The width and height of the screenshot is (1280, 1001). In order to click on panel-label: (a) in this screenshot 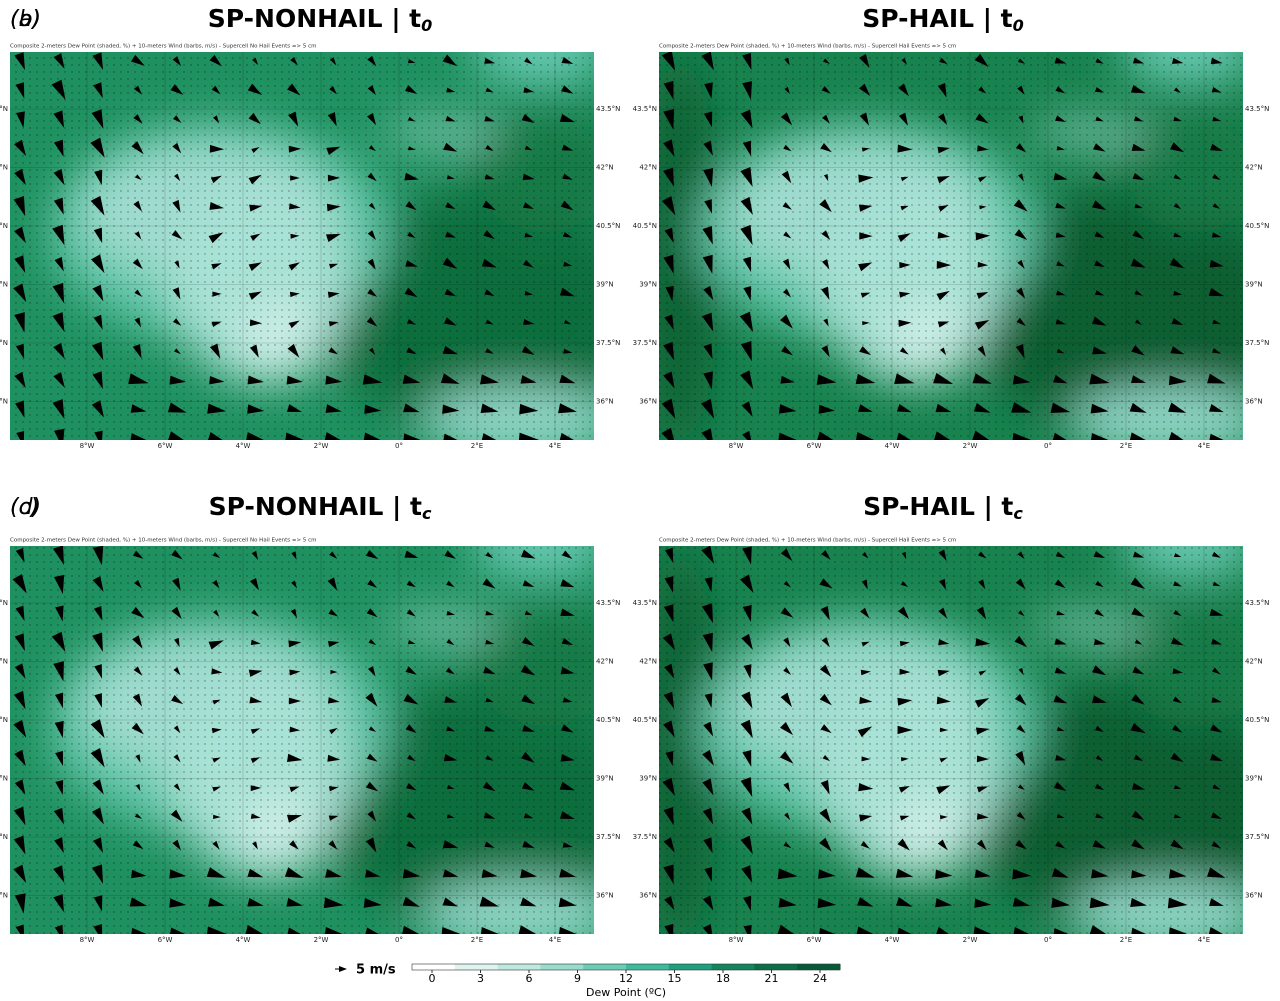, I will do `click(25, 19)`.